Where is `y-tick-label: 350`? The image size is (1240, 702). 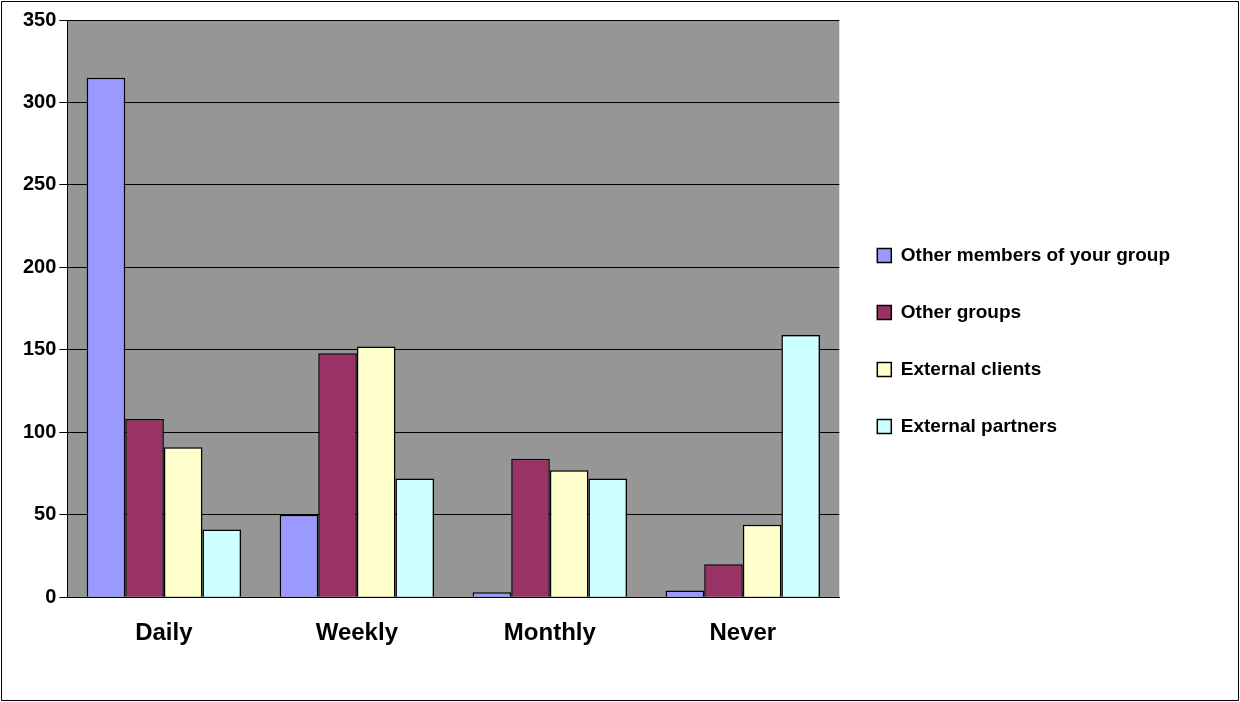 y-tick-label: 350 is located at coordinates (39, 18).